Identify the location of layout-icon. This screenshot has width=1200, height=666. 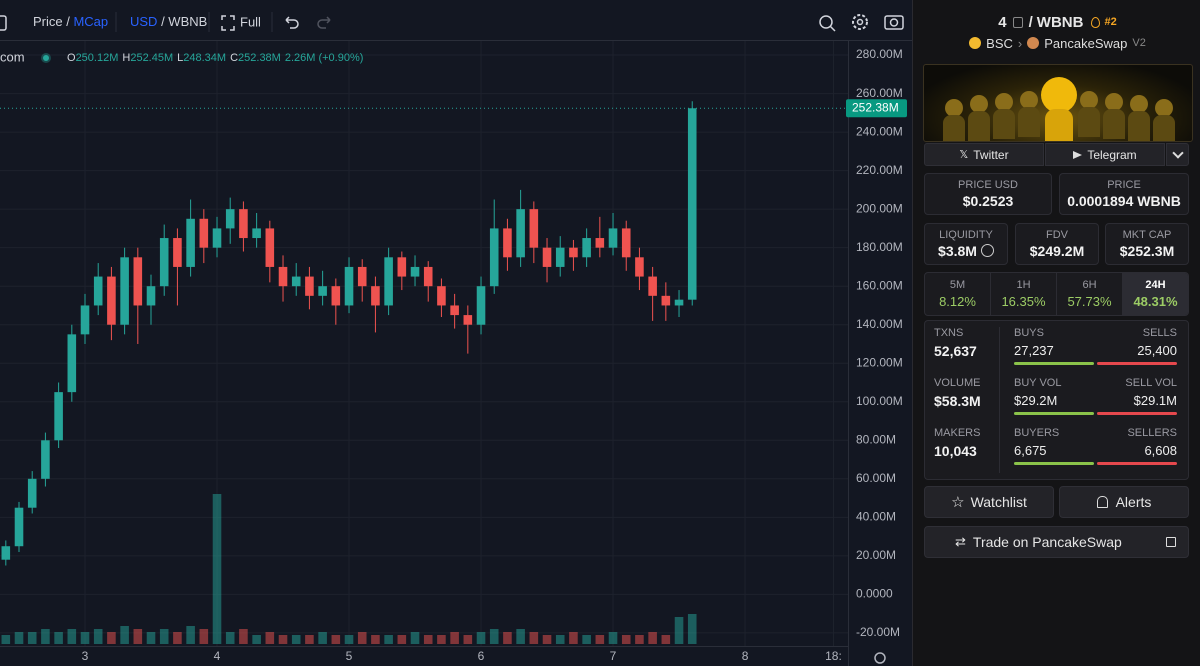
(3, 23).